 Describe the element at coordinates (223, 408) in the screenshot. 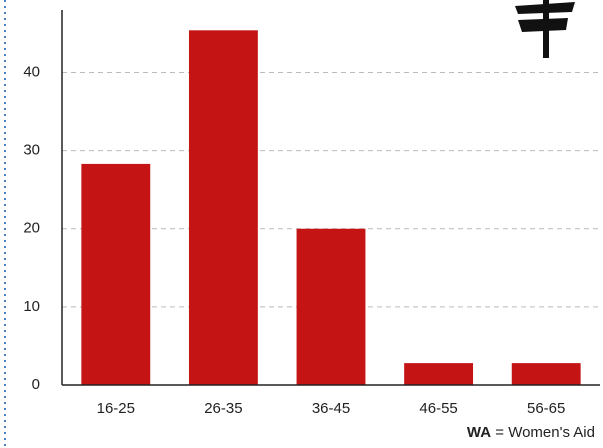

I see `x-tick-label: 26-35` at that location.